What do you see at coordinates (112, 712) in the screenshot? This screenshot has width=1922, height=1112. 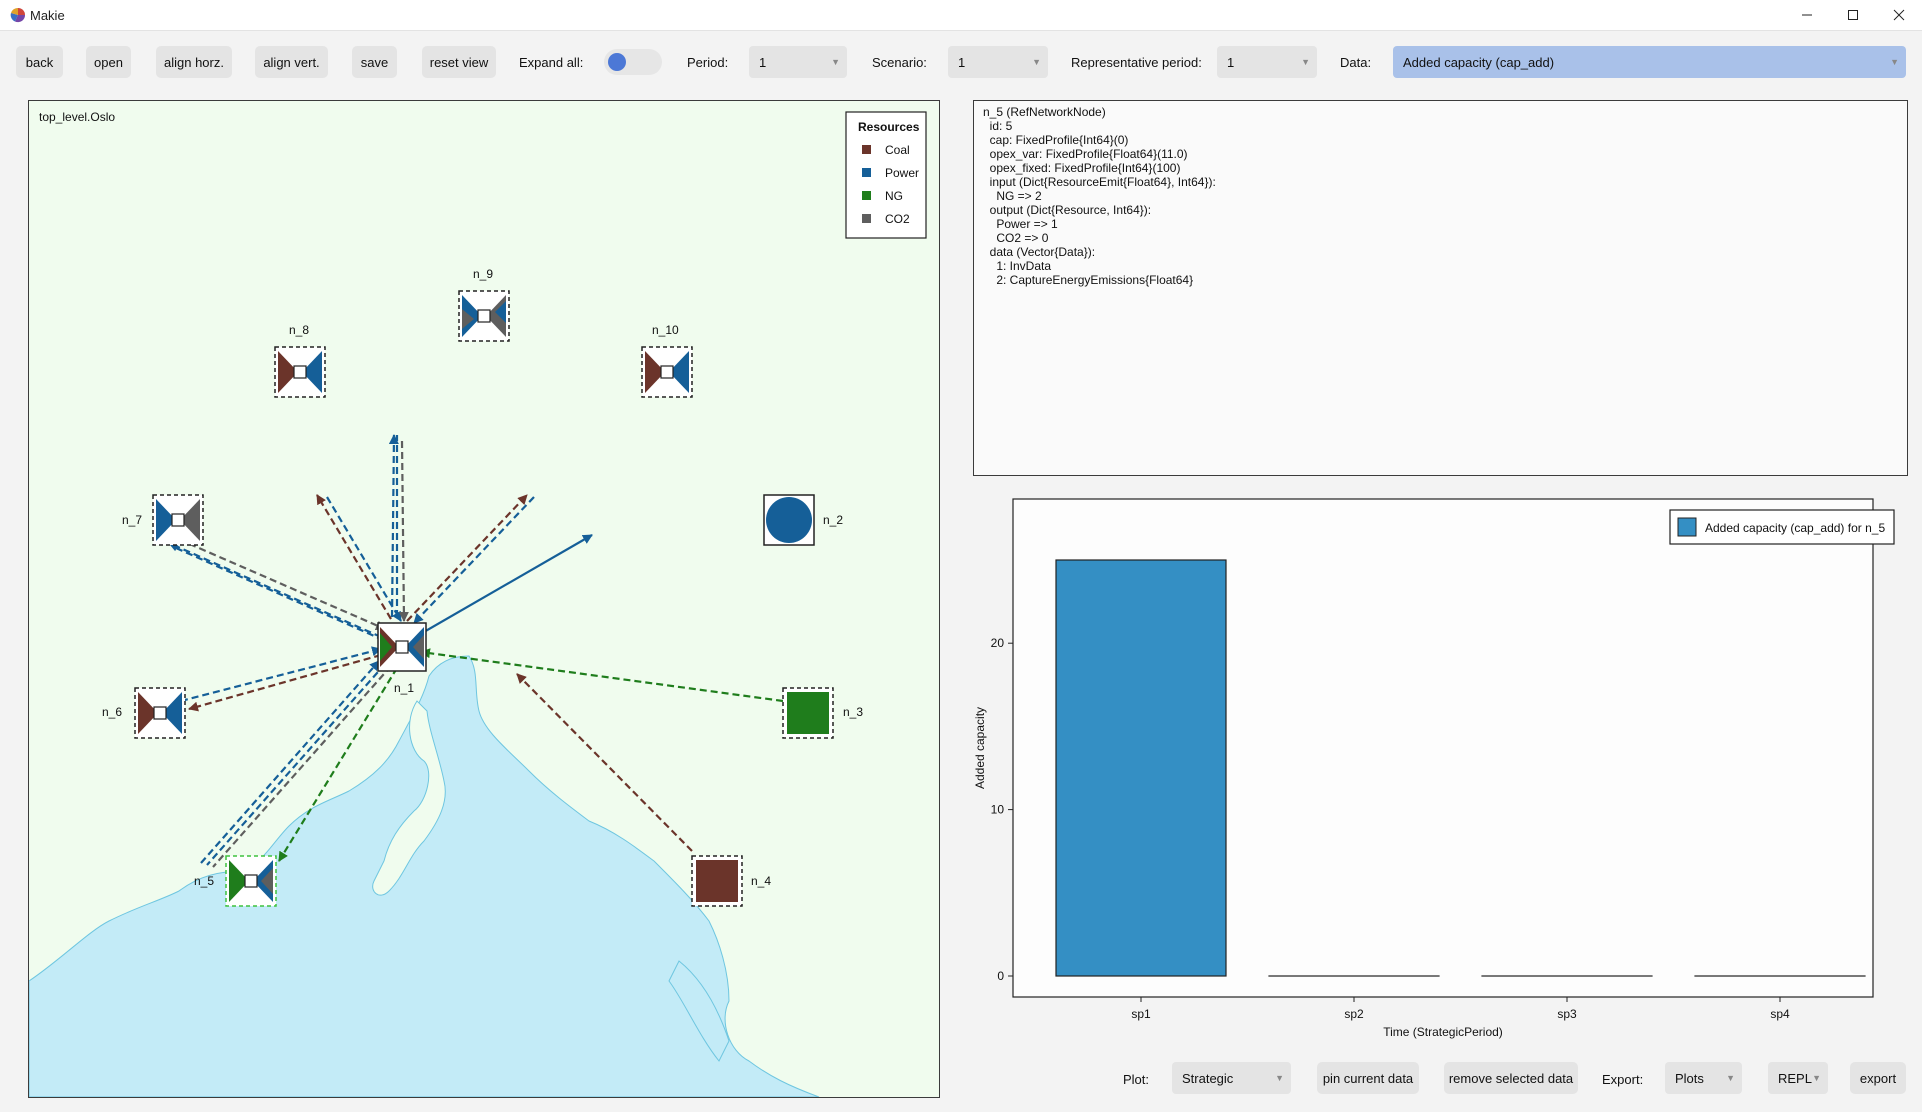 I see `svg-text: n_6` at bounding box center [112, 712].